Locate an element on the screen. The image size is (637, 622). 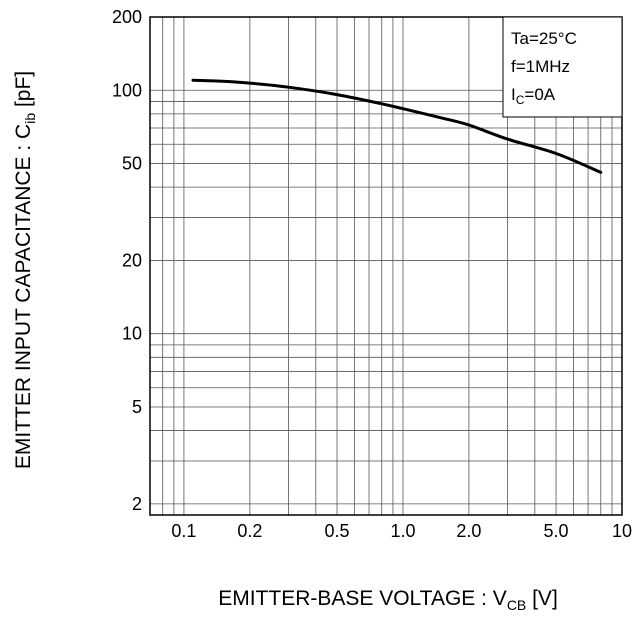
x-axis-label: EMITTER-BASE VOLTAGE : VCB [V] is located at coordinates (388, 600).